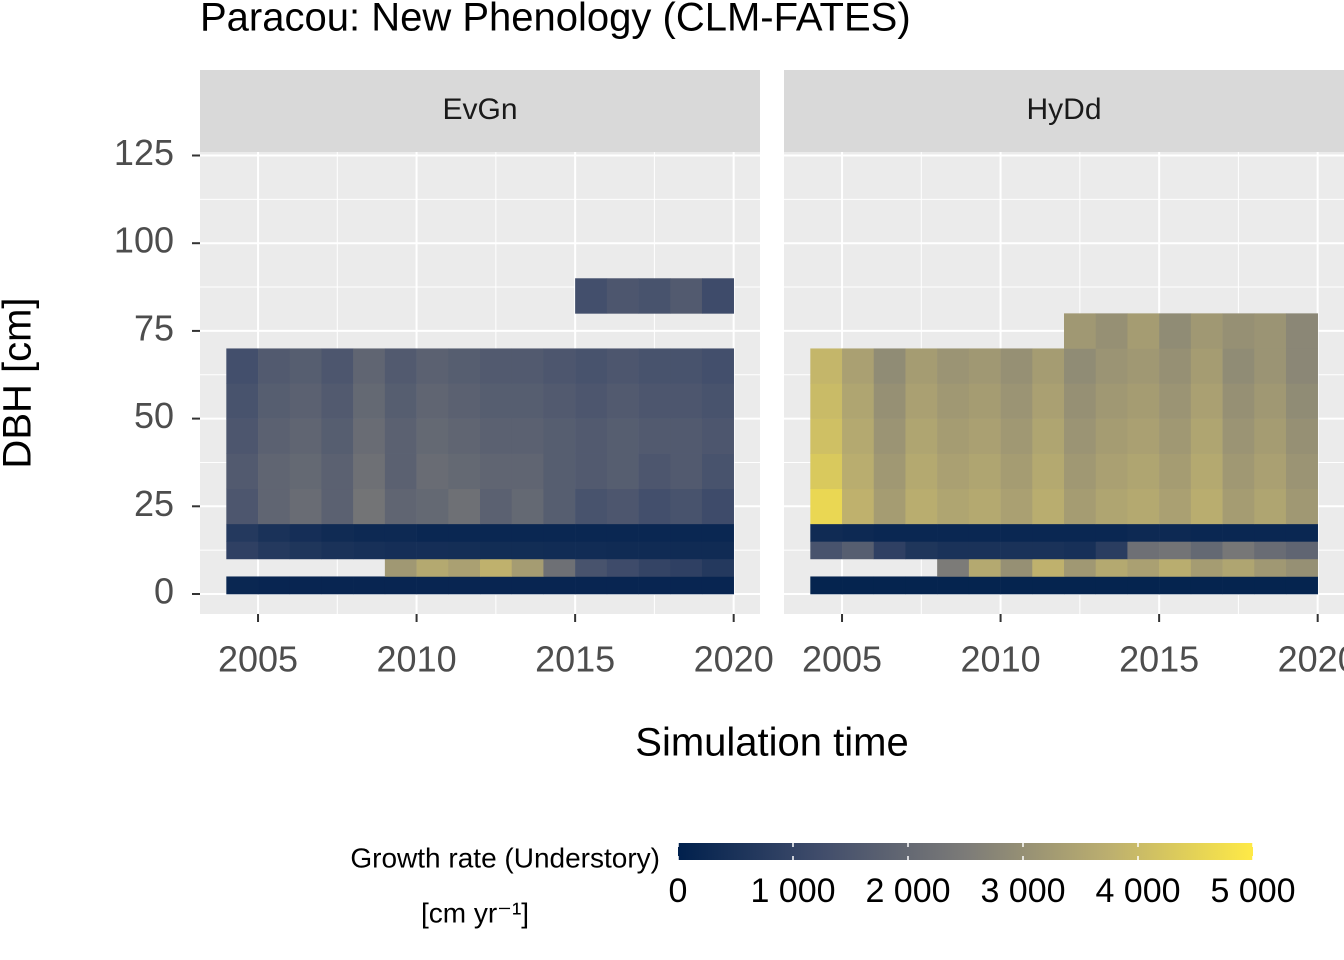  I want to click on strip-label: HyDd, so click(1063, 109).